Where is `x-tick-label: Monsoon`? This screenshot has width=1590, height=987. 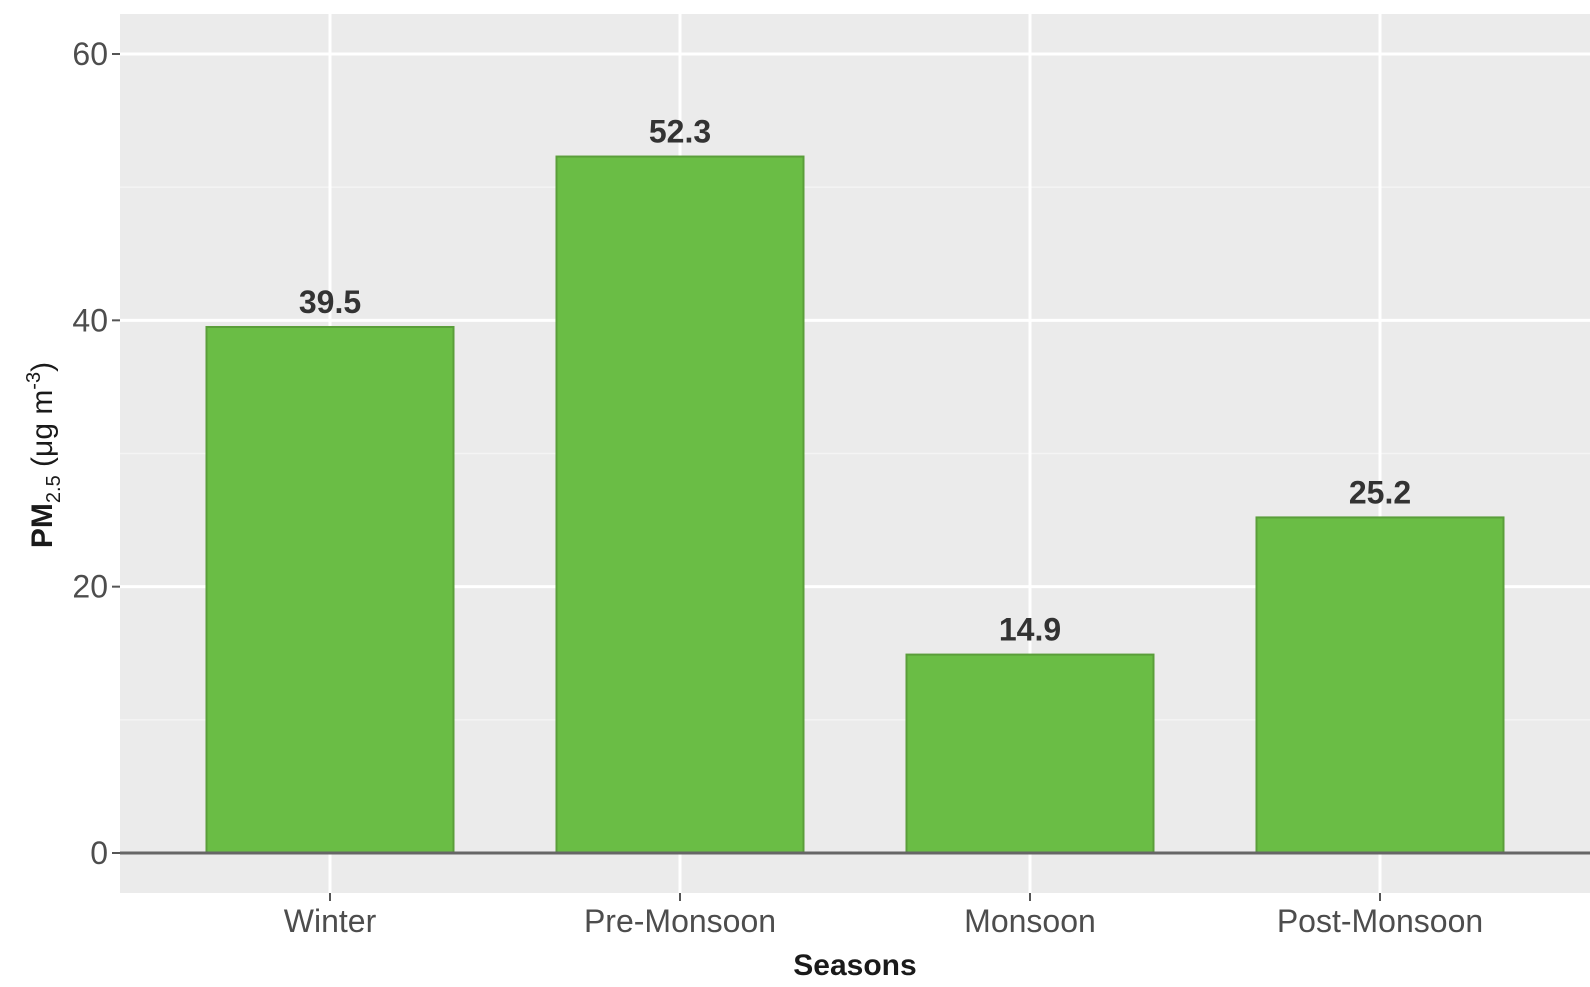 x-tick-label: Monsoon is located at coordinates (1030, 921).